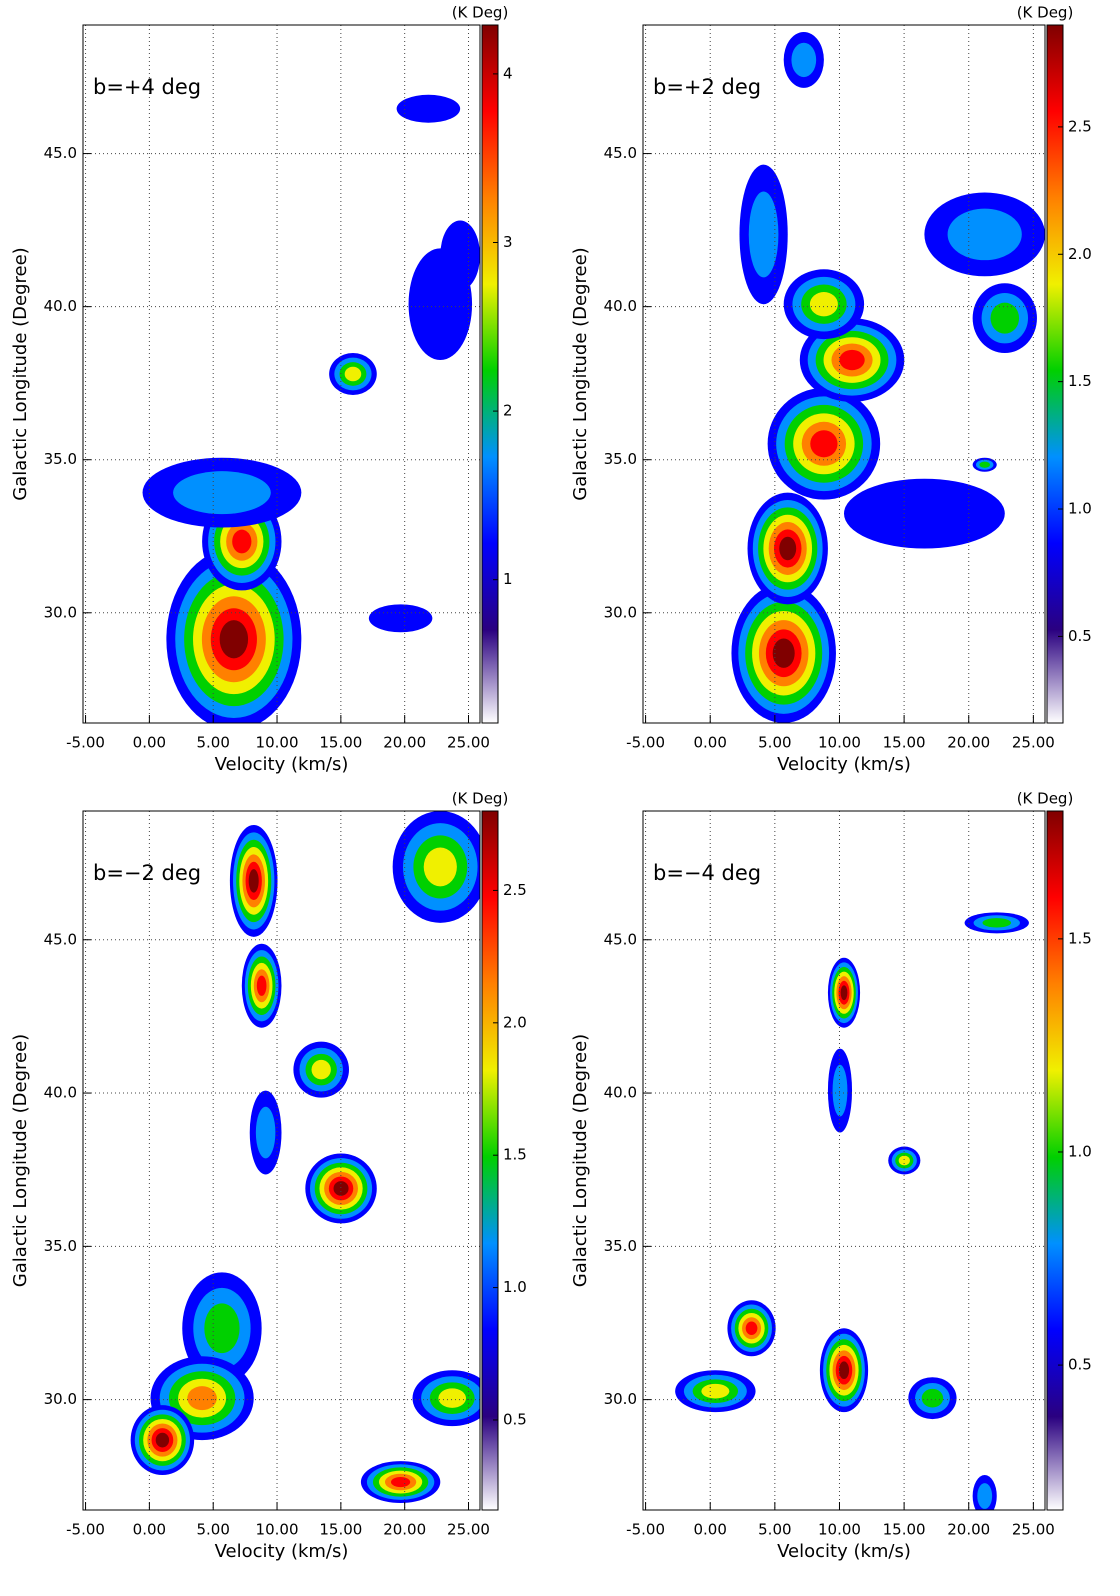 The width and height of the screenshot is (1120, 1596). Describe the element at coordinates (508, 73) in the screenshot. I see `colorbar-tick-label: 4` at that location.